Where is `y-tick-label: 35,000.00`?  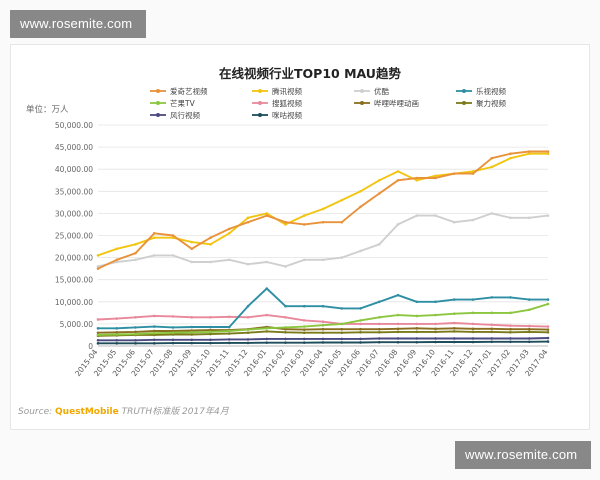
y-tick-label: 35,000.00 is located at coordinates (74, 191).